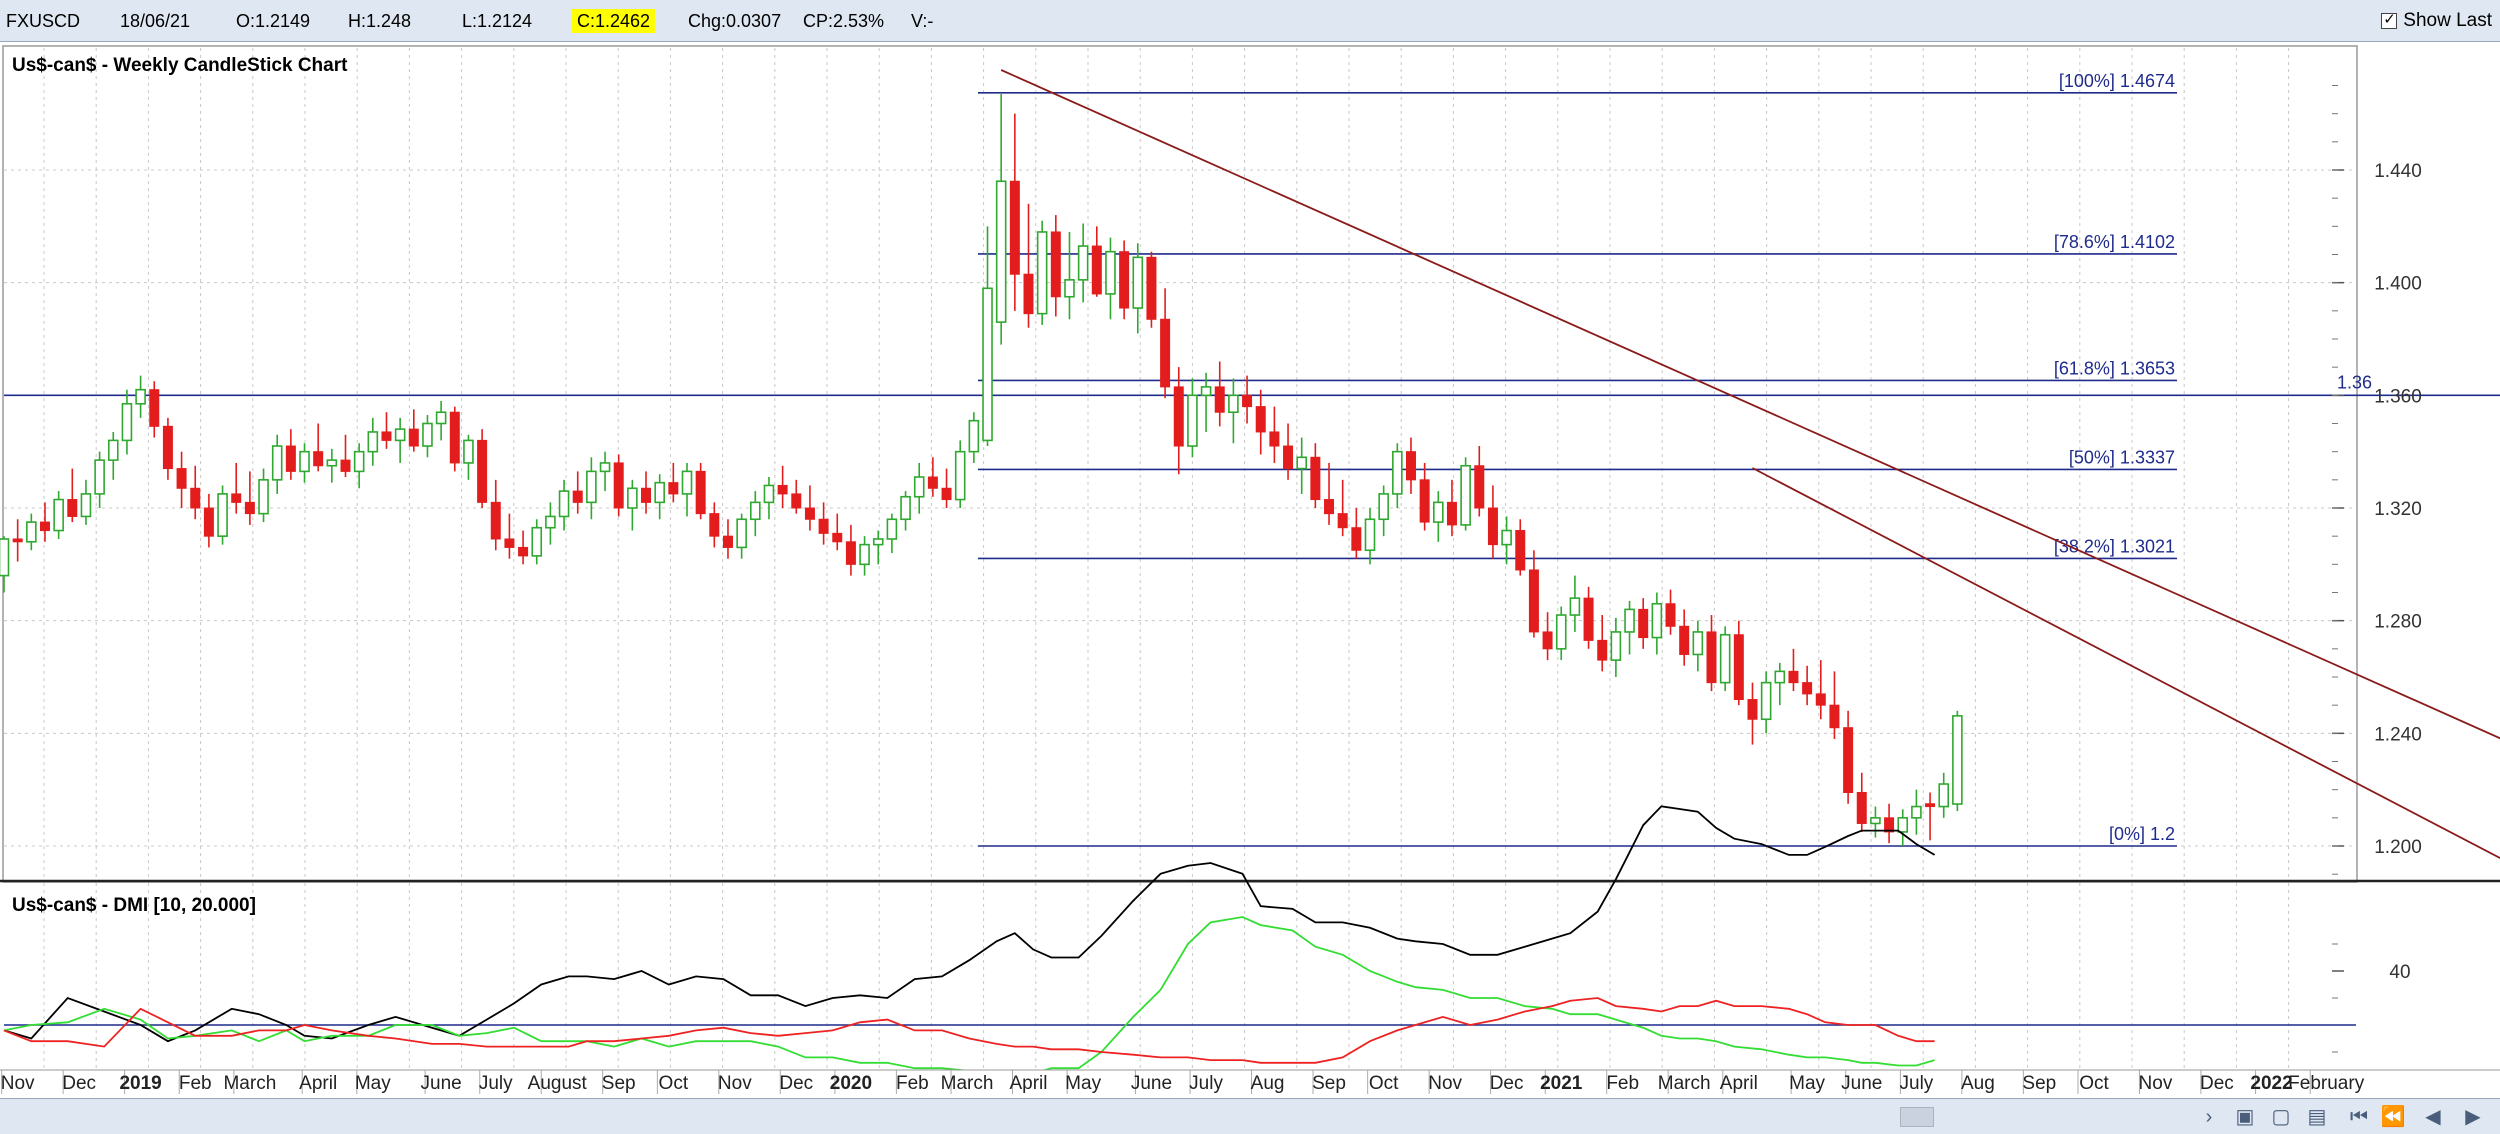 Image resolution: width=2500 pixels, height=1134 pixels. Describe the element at coordinates (2209, 1117) in the screenshot. I see `scroll-right-arrow-icon: ›` at that location.